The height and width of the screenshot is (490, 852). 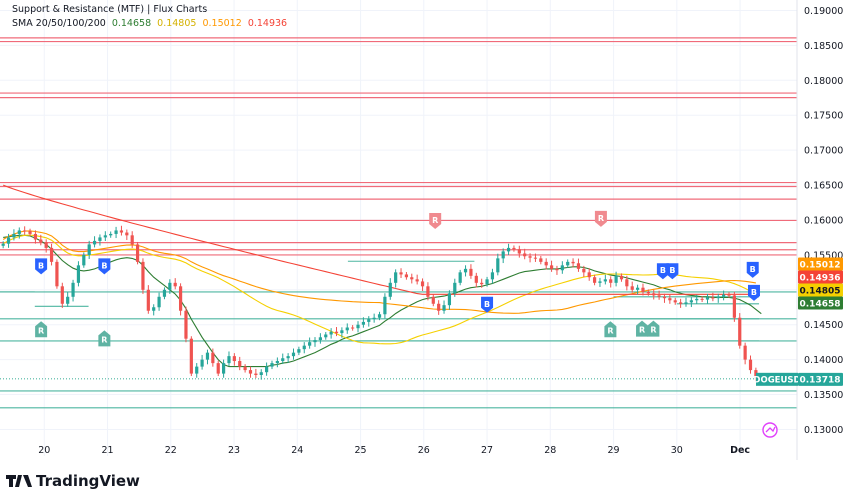 What do you see at coordinates (88, 481) in the screenshot?
I see `brand-name: TradingView` at bounding box center [88, 481].